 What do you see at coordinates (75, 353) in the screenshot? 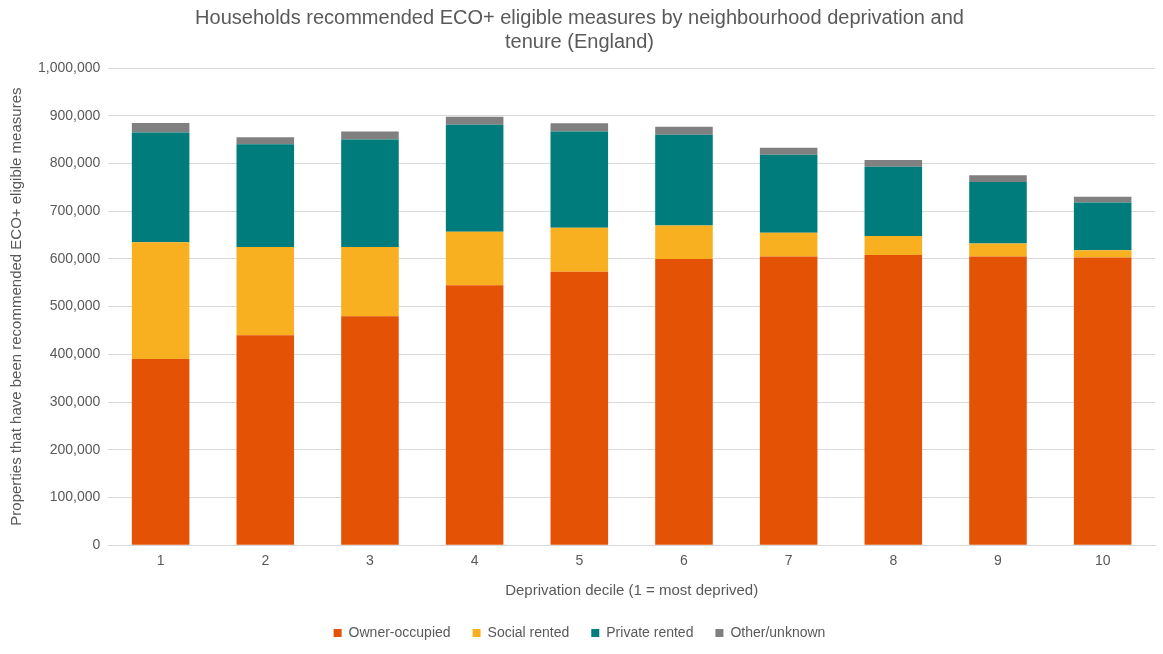
I see `y-tick-label: 400,000` at bounding box center [75, 353].